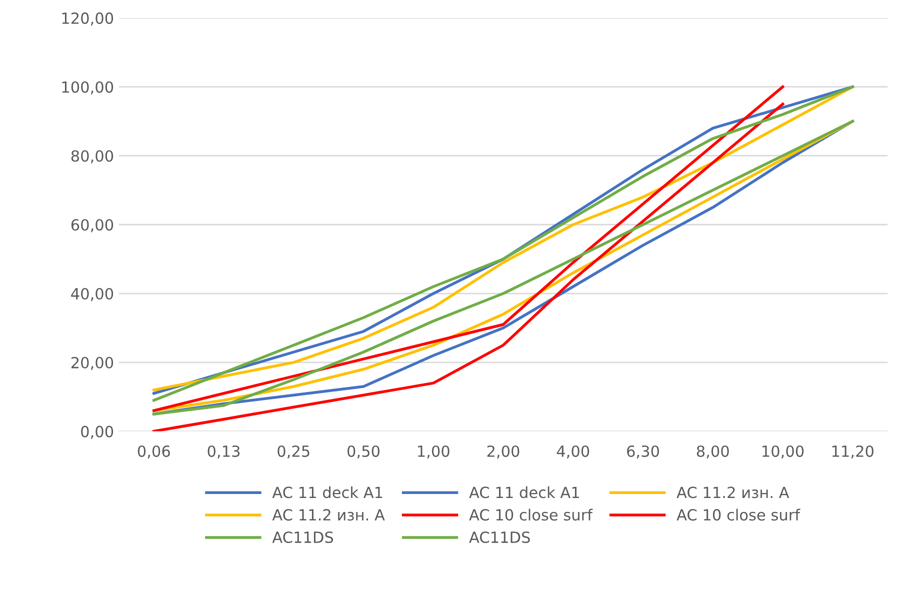 Image resolution: width=915 pixels, height=599 pixels. Describe the element at coordinates (88, 19) in the screenshot. I see `y-tick-label: 120,00` at that location.